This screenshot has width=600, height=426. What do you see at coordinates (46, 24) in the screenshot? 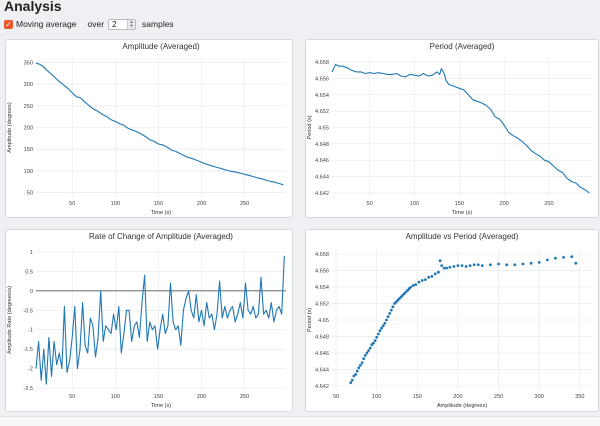
I see `moving-average-label: Moving average` at bounding box center [46, 24].